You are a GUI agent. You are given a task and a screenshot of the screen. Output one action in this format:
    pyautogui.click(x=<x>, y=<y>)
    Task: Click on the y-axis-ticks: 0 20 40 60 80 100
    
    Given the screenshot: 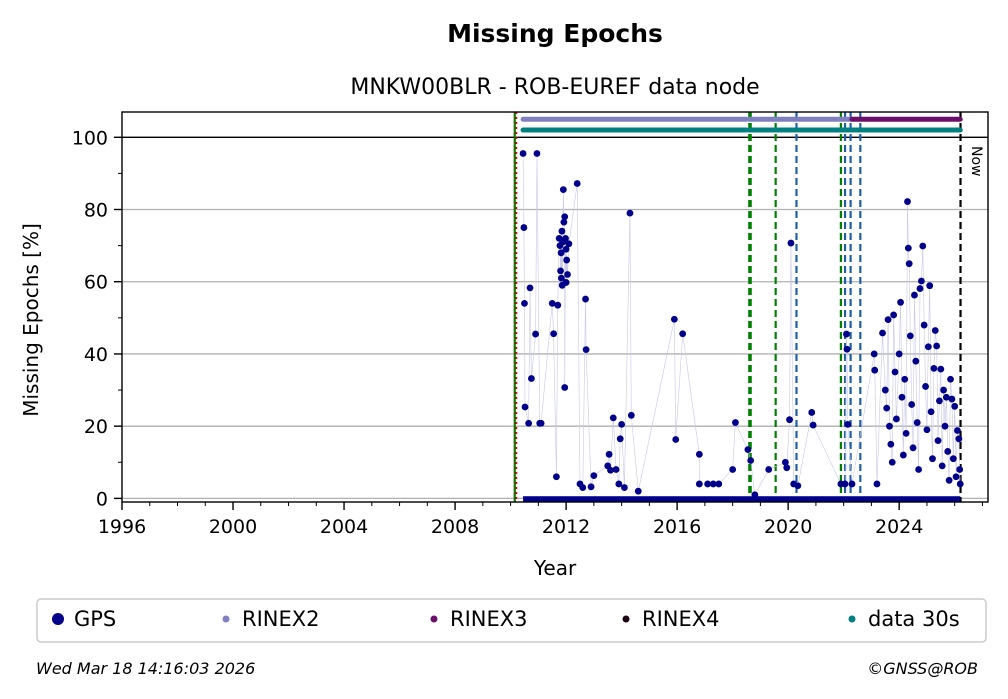 What is the action you would take?
    pyautogui.click(x=97, y=318)
    